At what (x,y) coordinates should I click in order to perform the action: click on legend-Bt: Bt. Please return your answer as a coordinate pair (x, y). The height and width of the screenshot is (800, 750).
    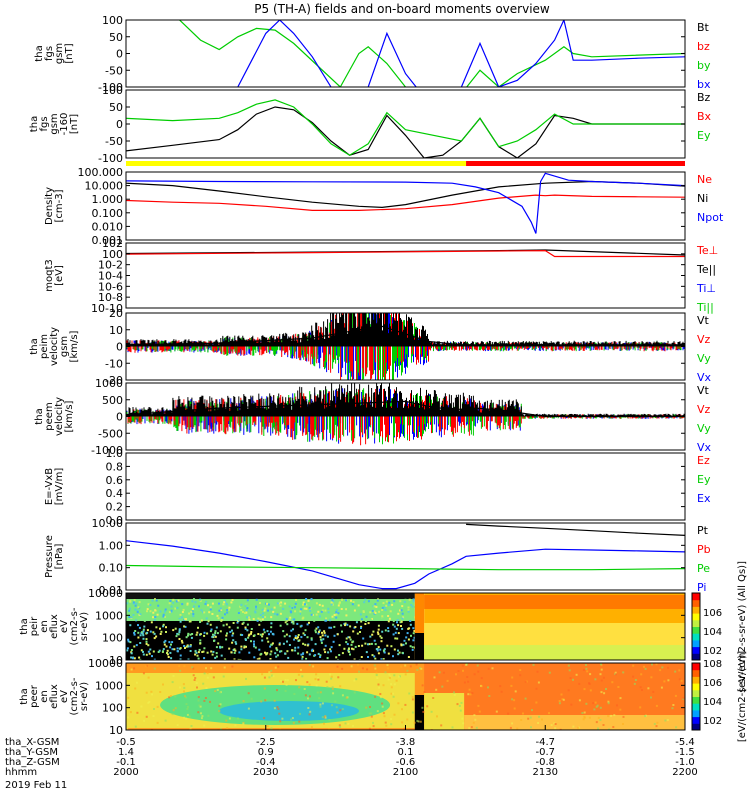
    Looking at the image, I should click on (703, 27).